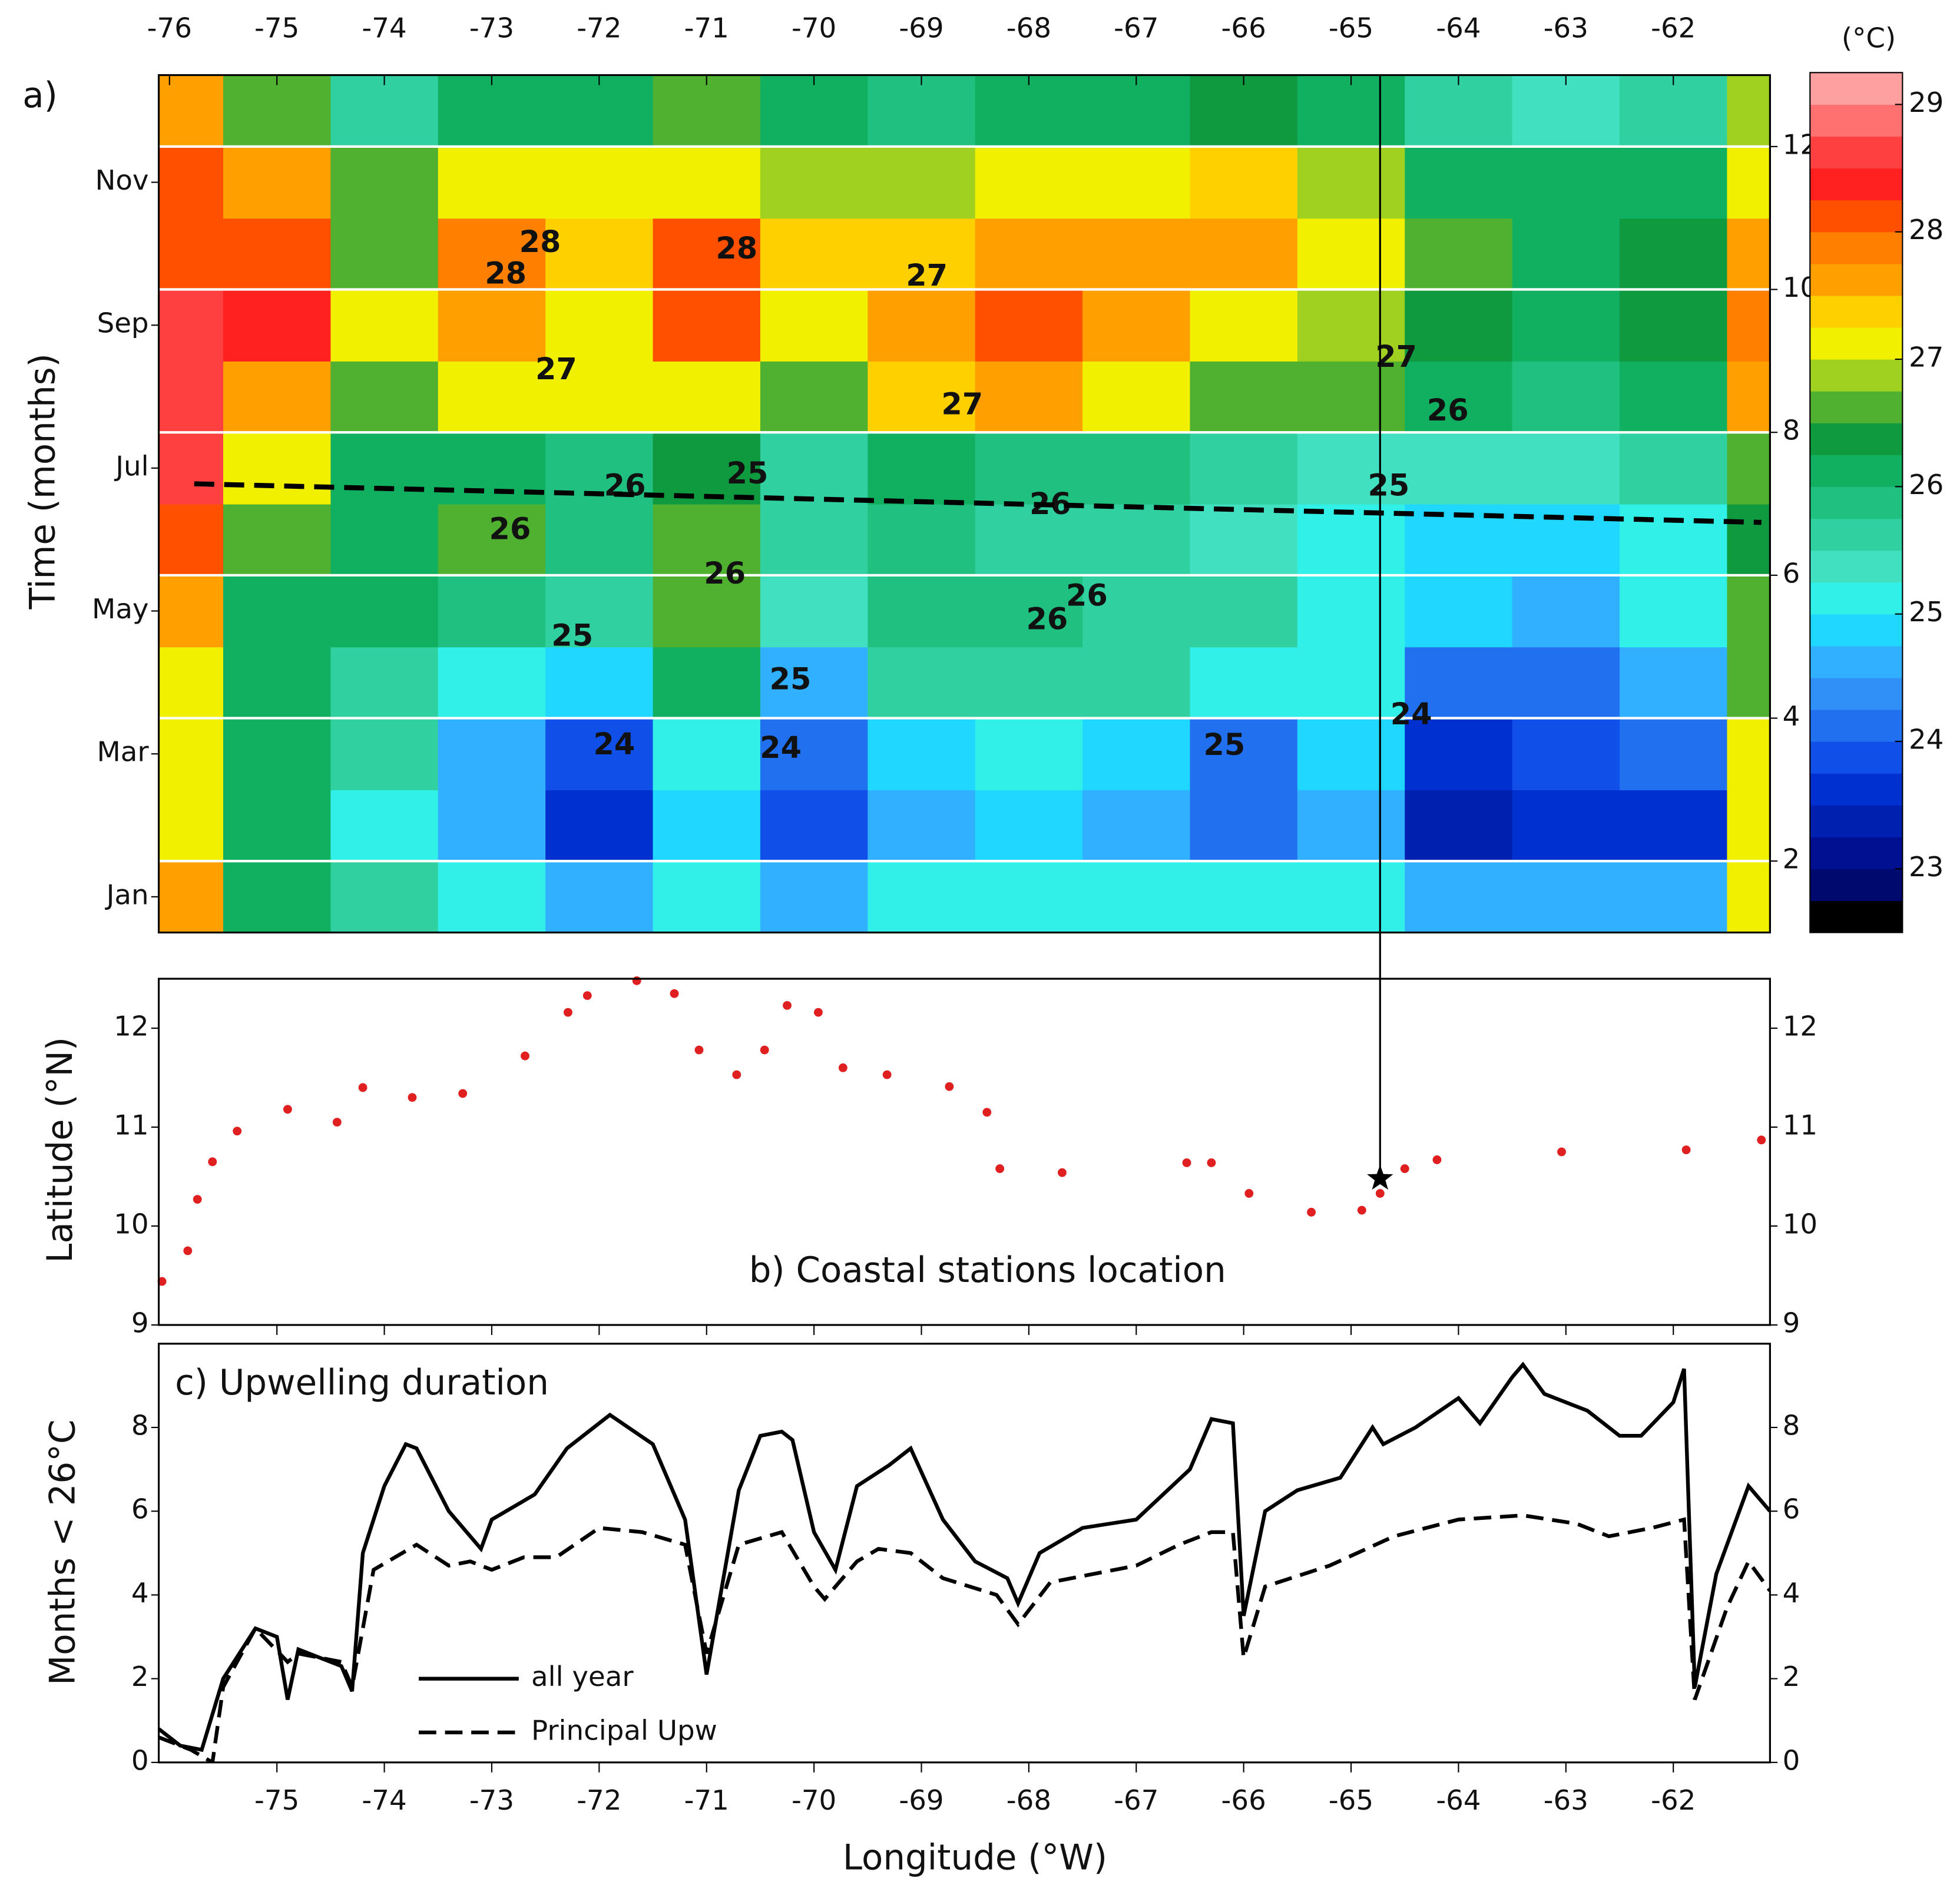 The image size is (1960, 1895). Describe the element at coordinates (624, 1731) in the screenshot. I see `legend-label: Principal Upw` at that location.